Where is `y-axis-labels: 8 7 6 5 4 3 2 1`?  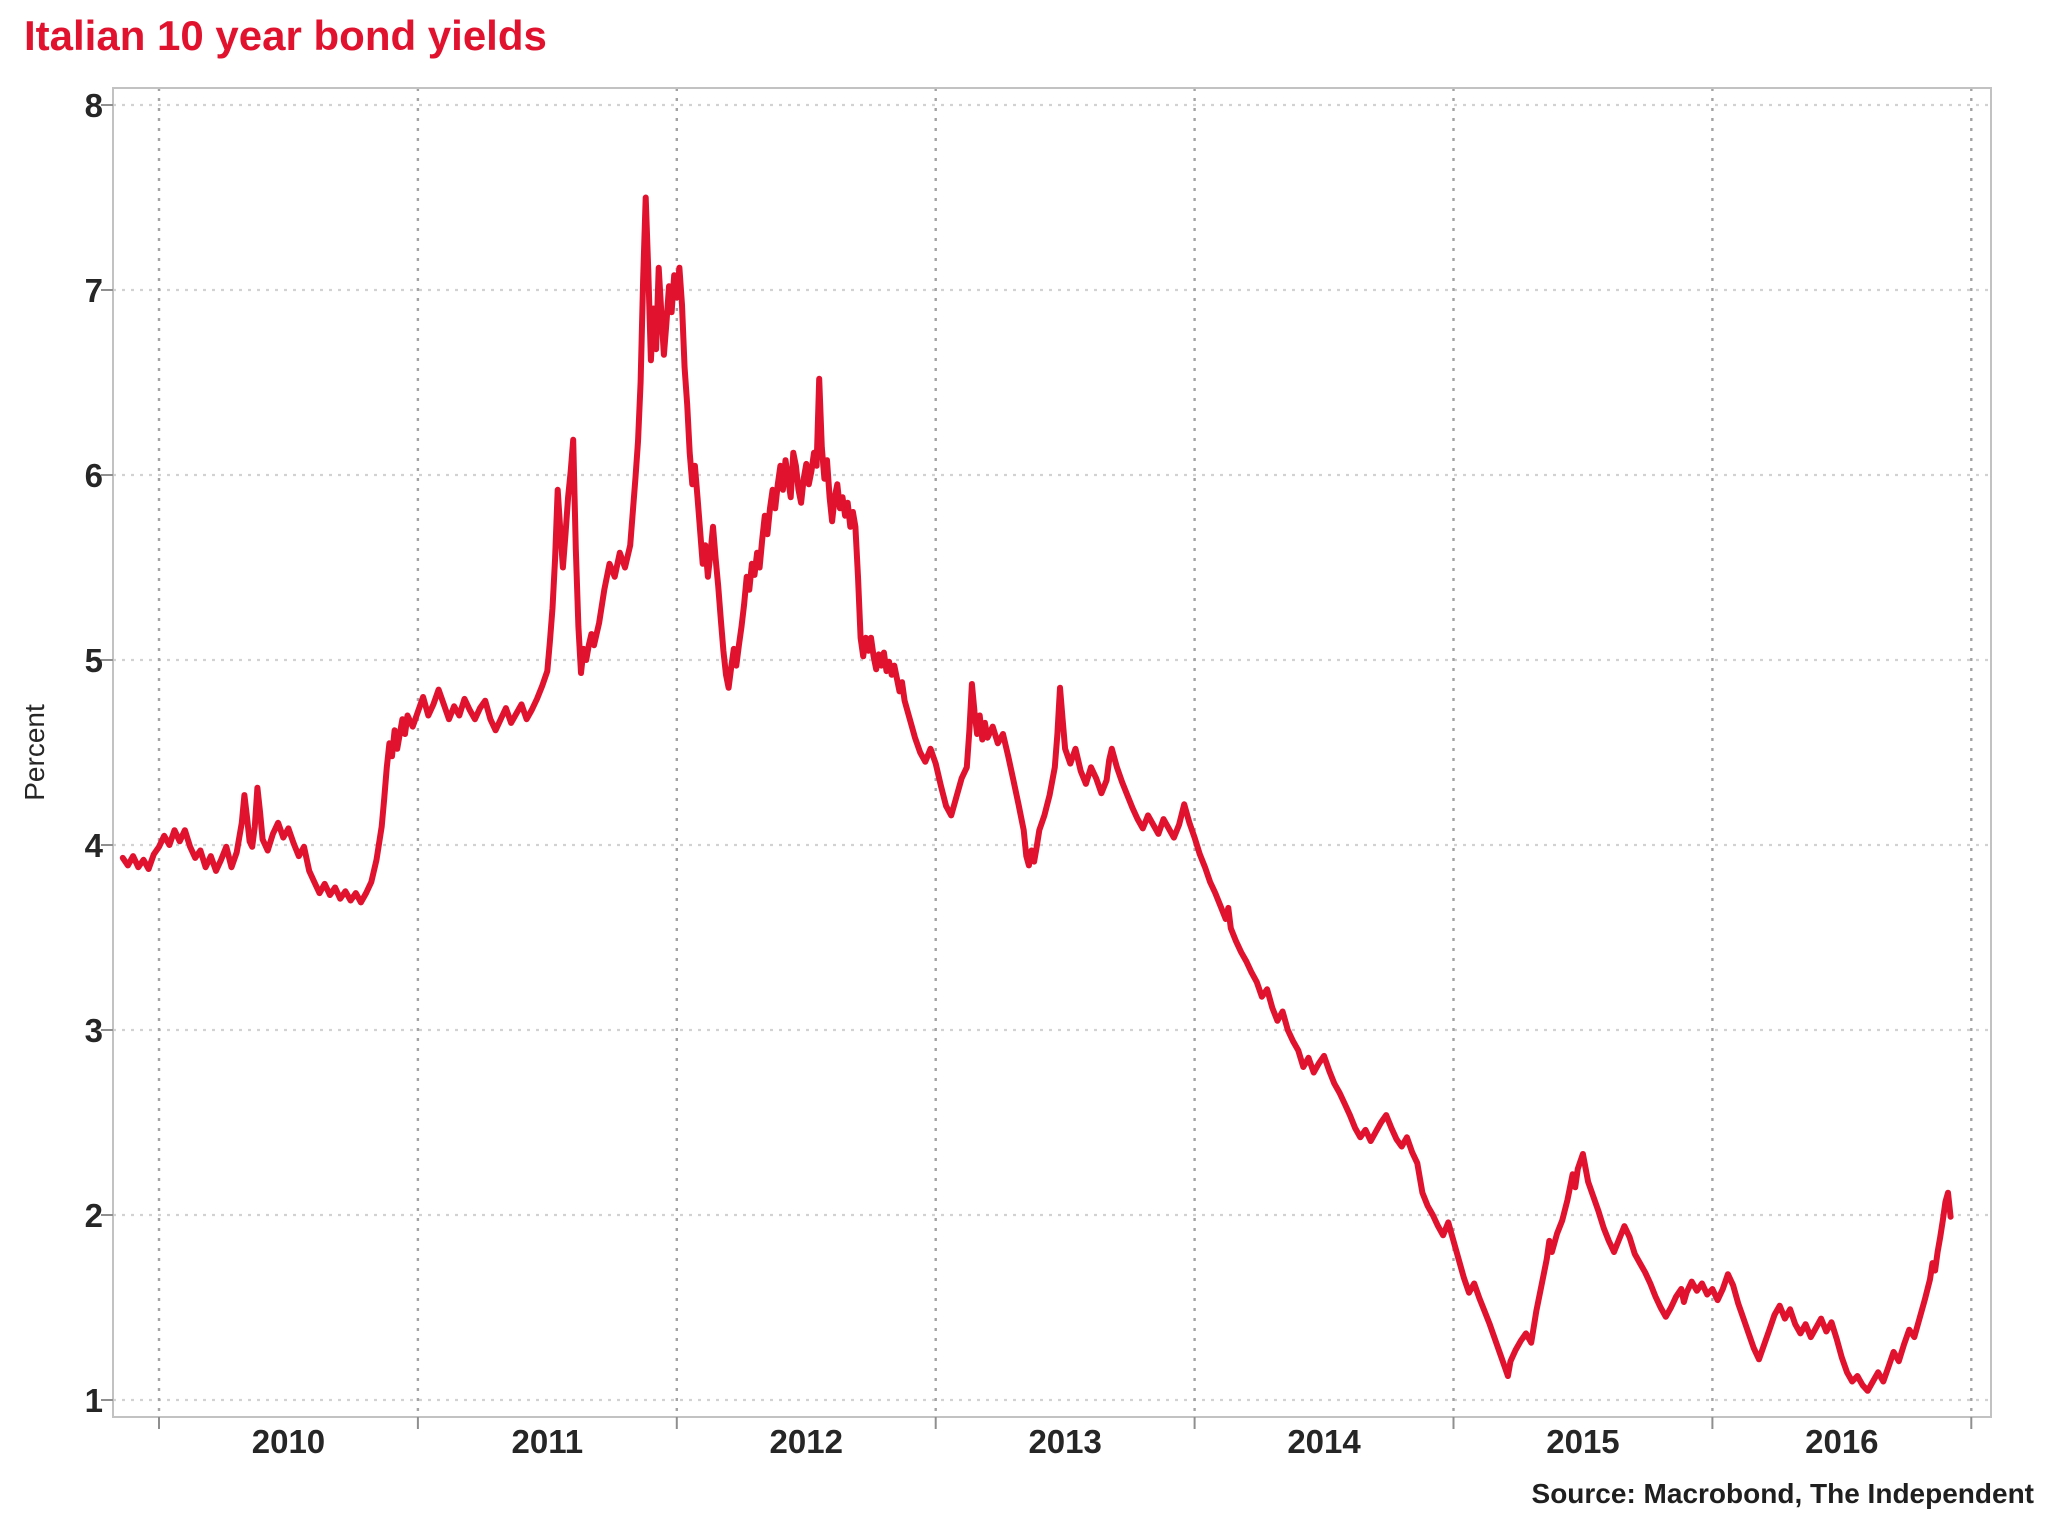 y-axis-labels: 8 7 6 5 4 3 2 1 is located at coordinates (94, 753).